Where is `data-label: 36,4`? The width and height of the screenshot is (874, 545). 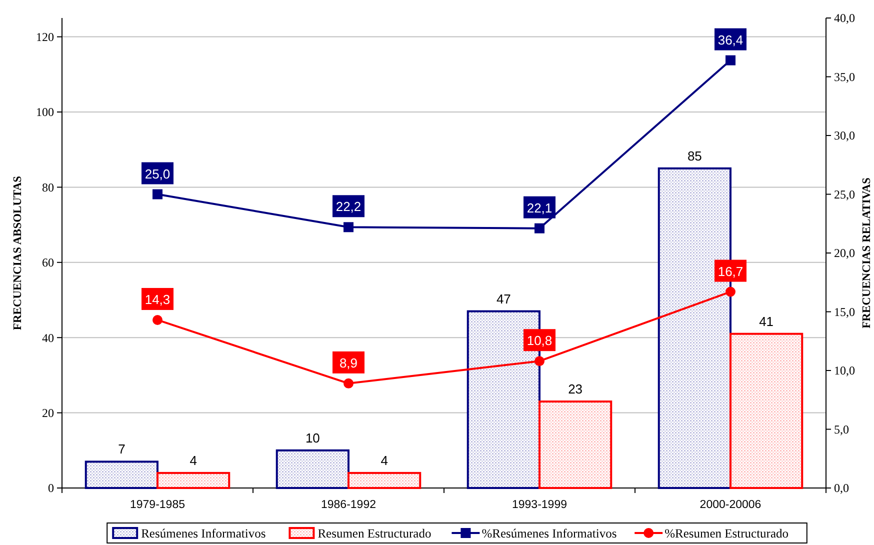 data-label: 36,4 is located at coordinates (731, 40).